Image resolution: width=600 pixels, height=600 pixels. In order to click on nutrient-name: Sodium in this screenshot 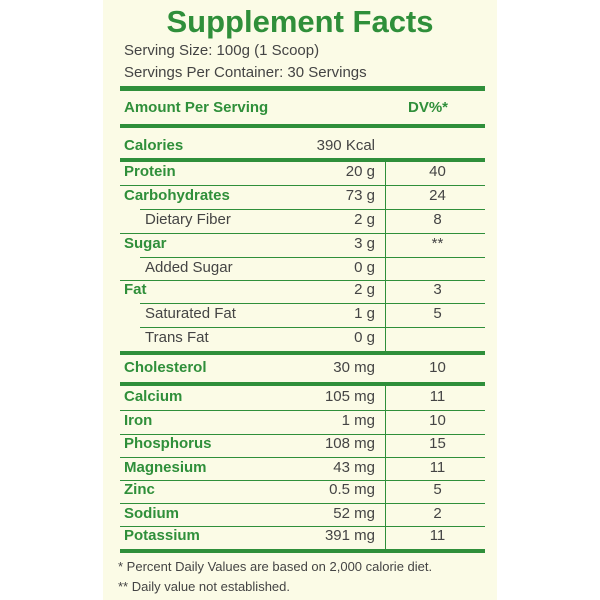, I will do `click(151, 513)`.